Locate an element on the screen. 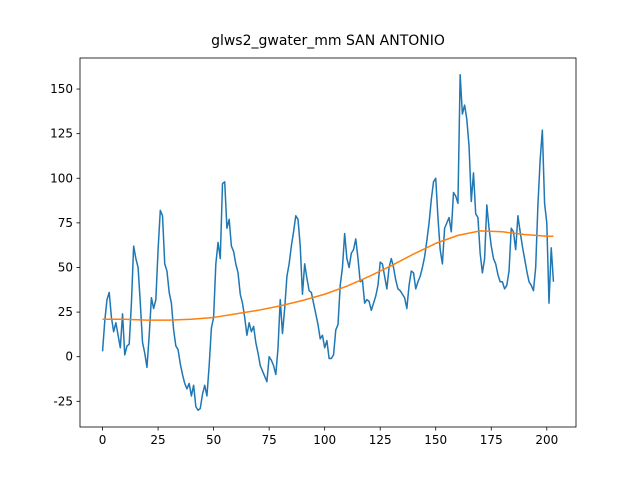 The image size is (640, 480). y-tick-label: -25 is located at coordinates (63, 401).